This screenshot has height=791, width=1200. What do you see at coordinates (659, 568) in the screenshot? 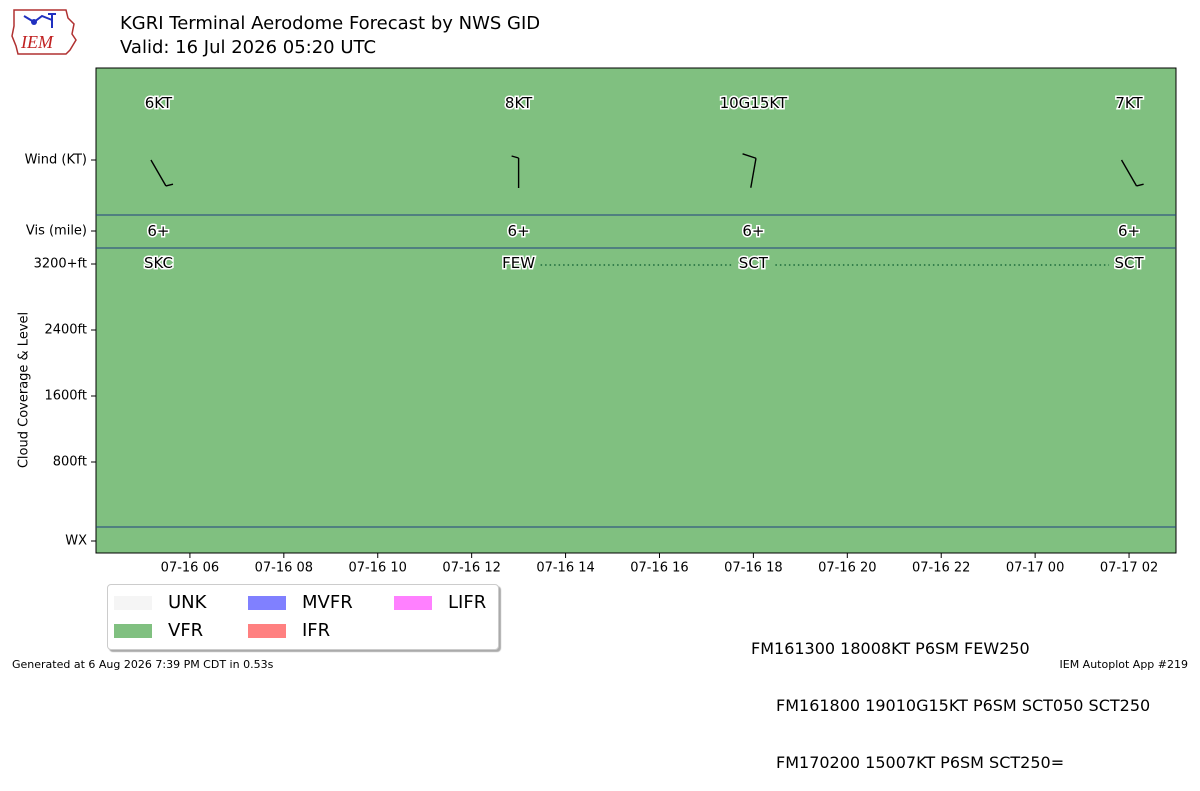
I see `x-tick-label: 07-16 16` at bounding box center [659, 568].